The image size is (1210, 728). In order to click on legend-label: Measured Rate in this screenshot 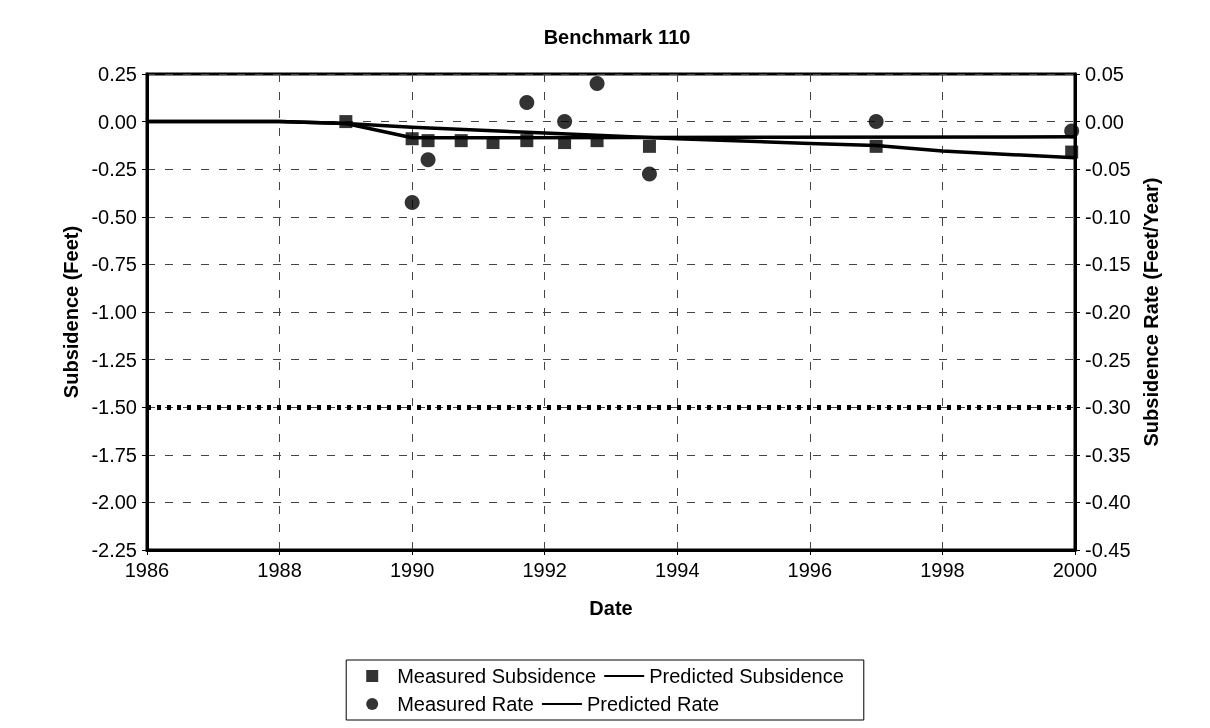, I will do `click(465, 704)`.